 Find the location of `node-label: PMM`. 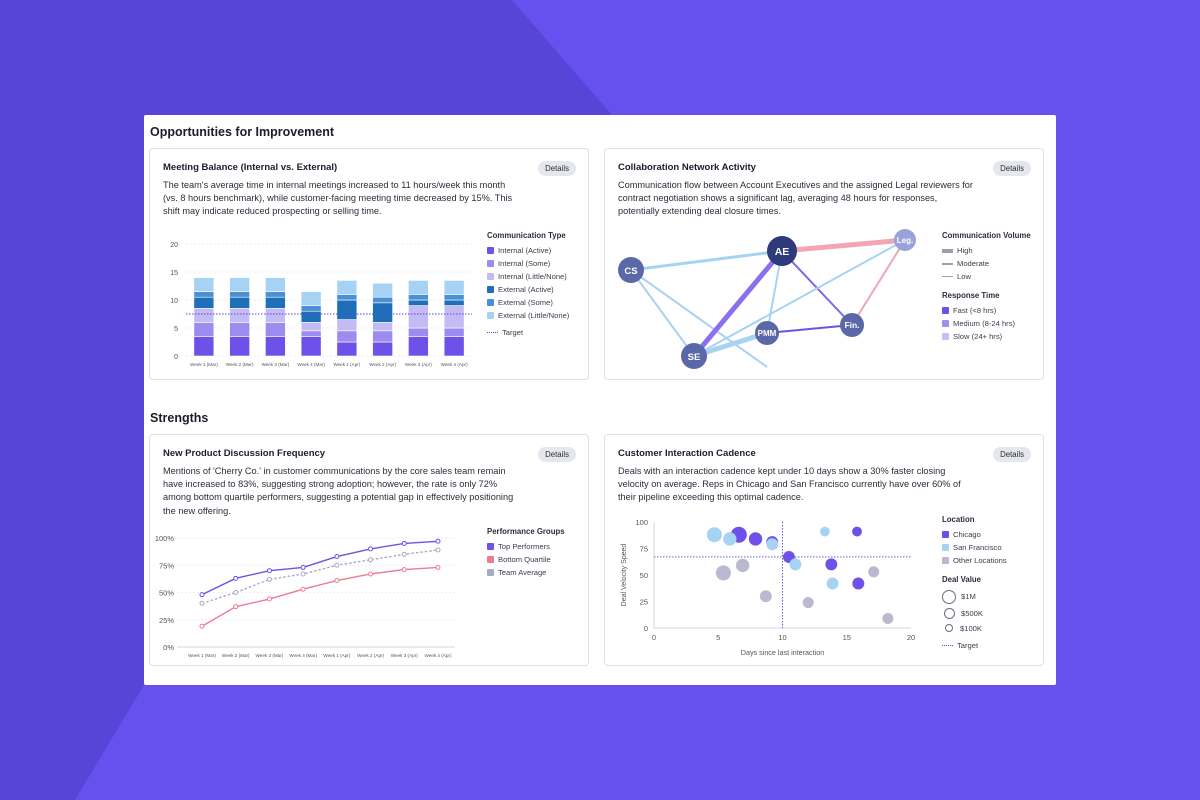

node-label: PMM is located at coordinates (767, 333).